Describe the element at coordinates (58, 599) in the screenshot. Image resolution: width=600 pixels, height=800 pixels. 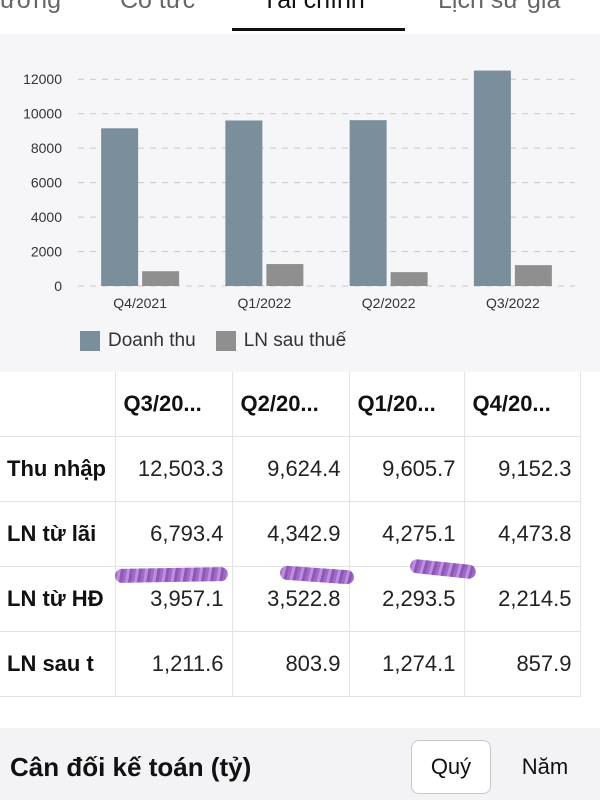
I see `row-label: LN từ HĐ` at that location.